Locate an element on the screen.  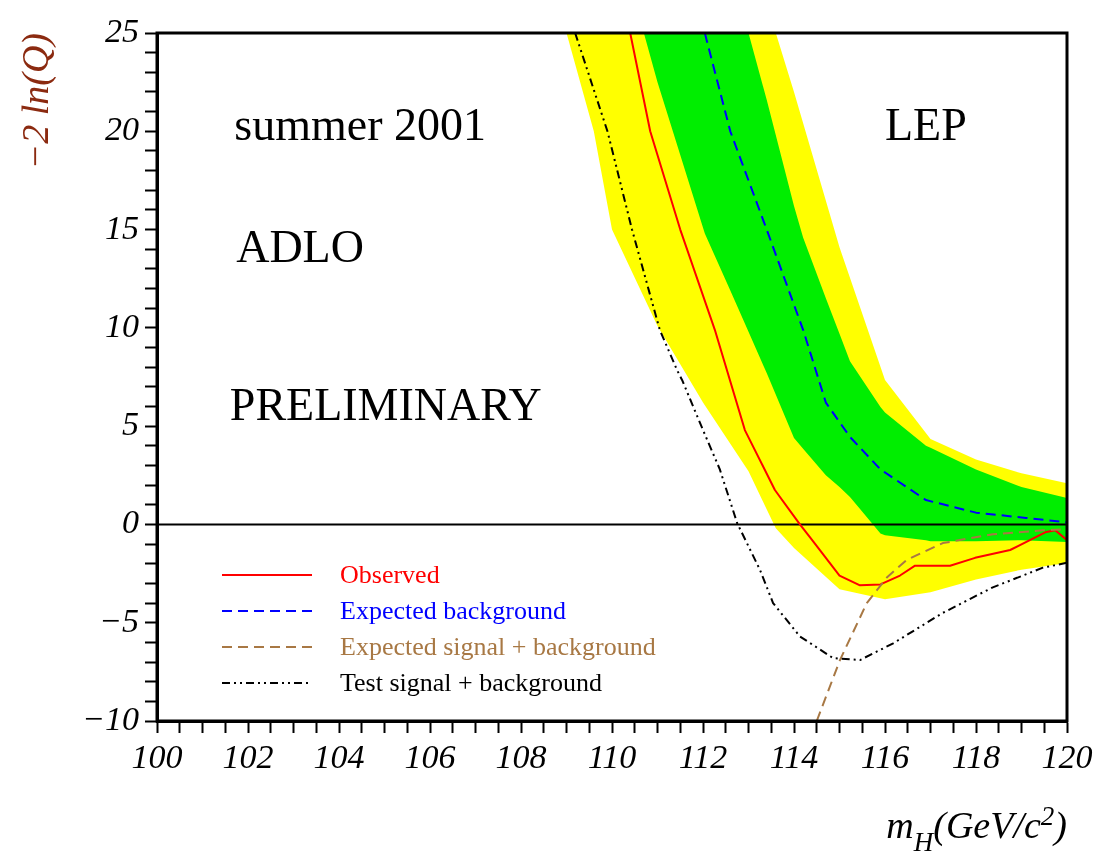
y-tick-label: 5 is located at coordinates (130, 424).